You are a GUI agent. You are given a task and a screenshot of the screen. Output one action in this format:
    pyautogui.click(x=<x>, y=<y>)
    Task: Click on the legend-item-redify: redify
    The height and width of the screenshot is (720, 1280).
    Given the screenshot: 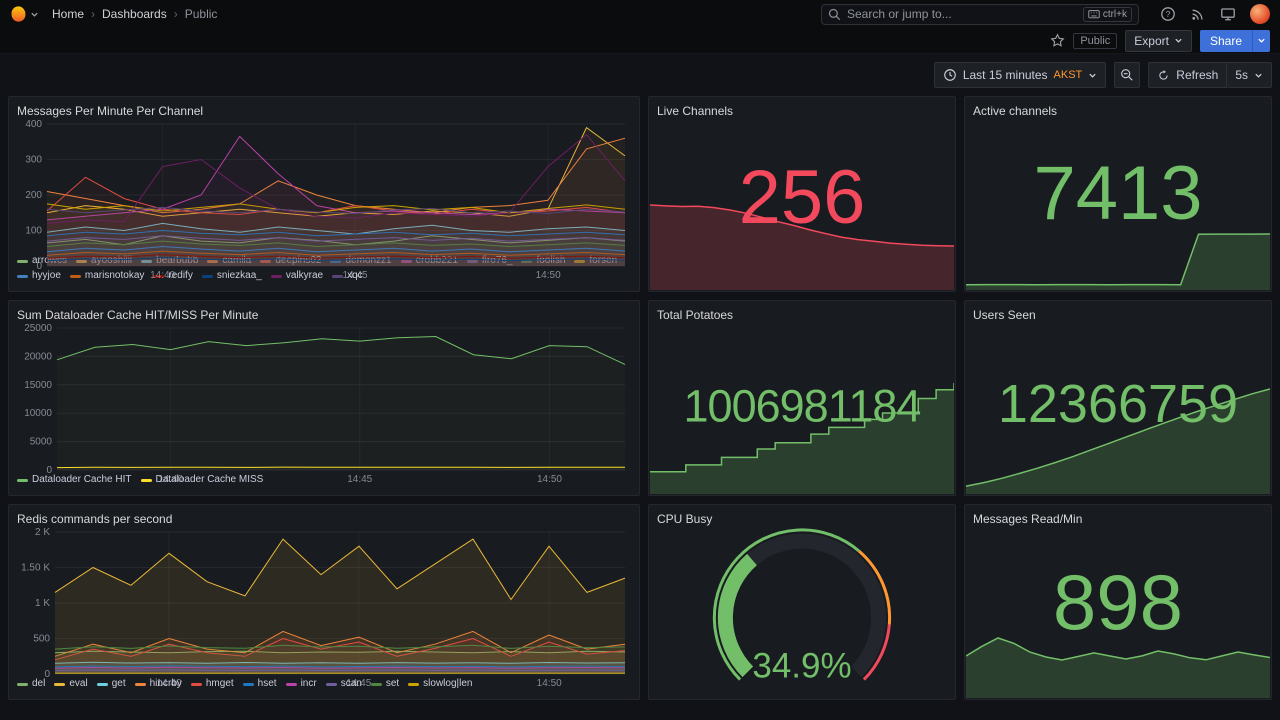 What is the action you would take?
    pyautogui.click(x=173, y=276)
    